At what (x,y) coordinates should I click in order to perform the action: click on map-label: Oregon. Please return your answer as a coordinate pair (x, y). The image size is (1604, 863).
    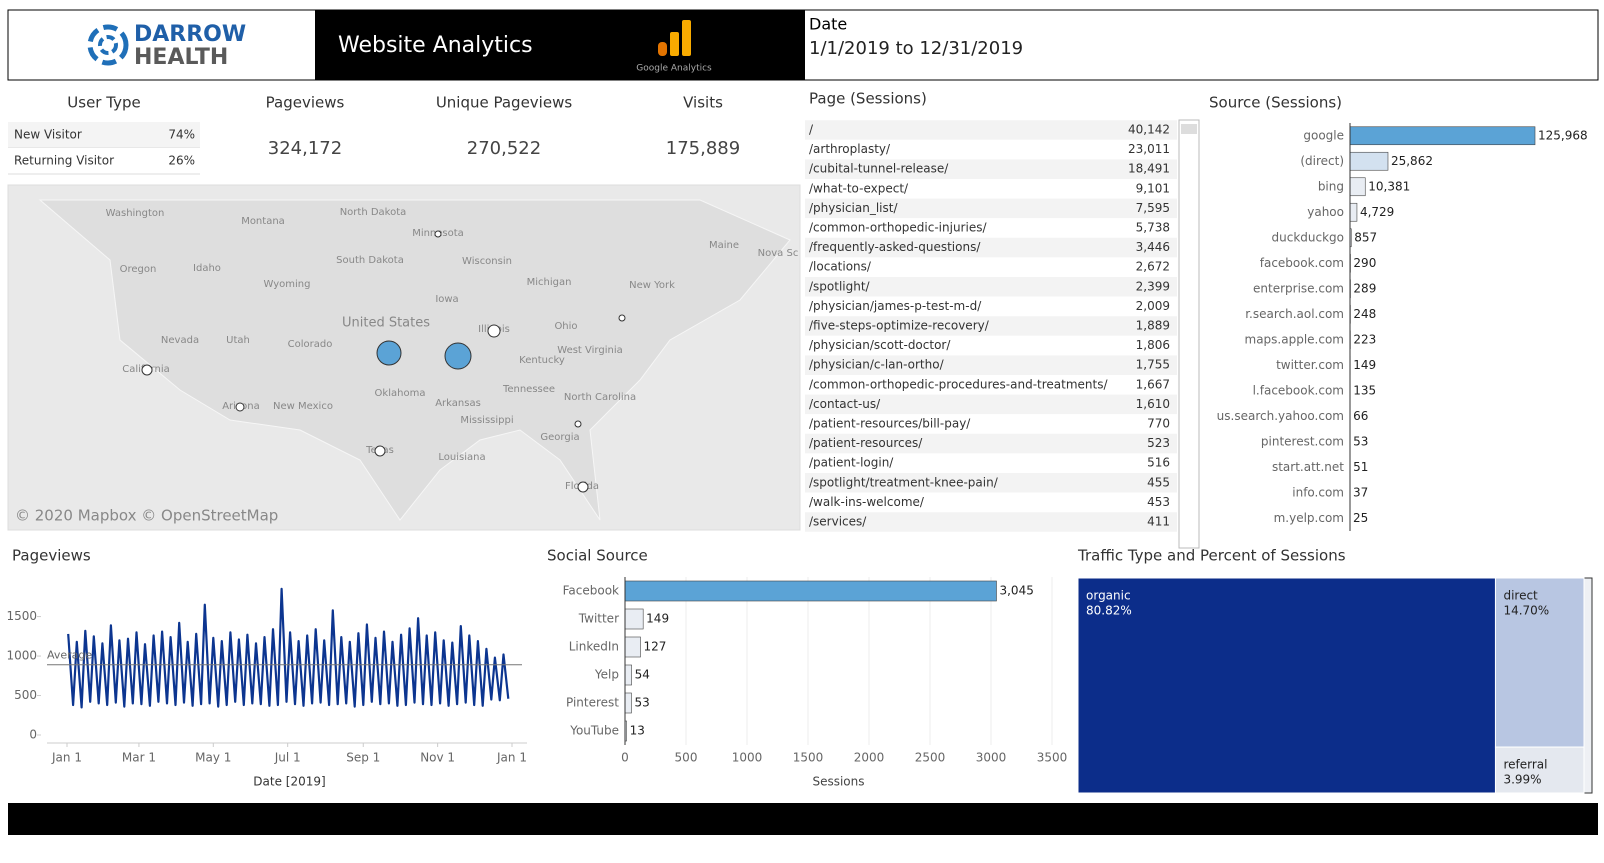
    Looking at the image, I should click on (138, 269).